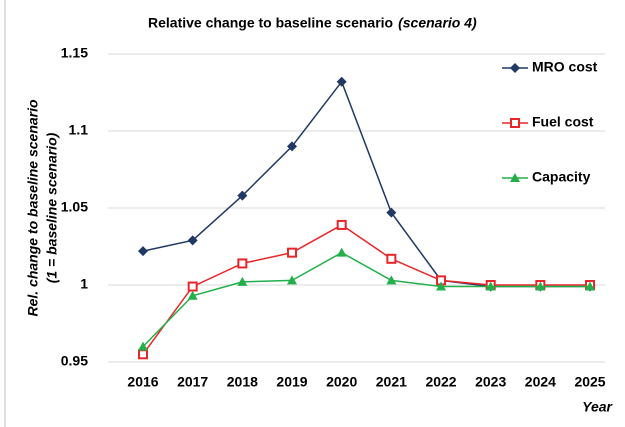 Image resolution: width=625 pixels, height=427 pixels. What do you see at coordinates (74, 53) in the screenshot?
I see `y-tick-label: 1.15` at bounding box center [74, 53].